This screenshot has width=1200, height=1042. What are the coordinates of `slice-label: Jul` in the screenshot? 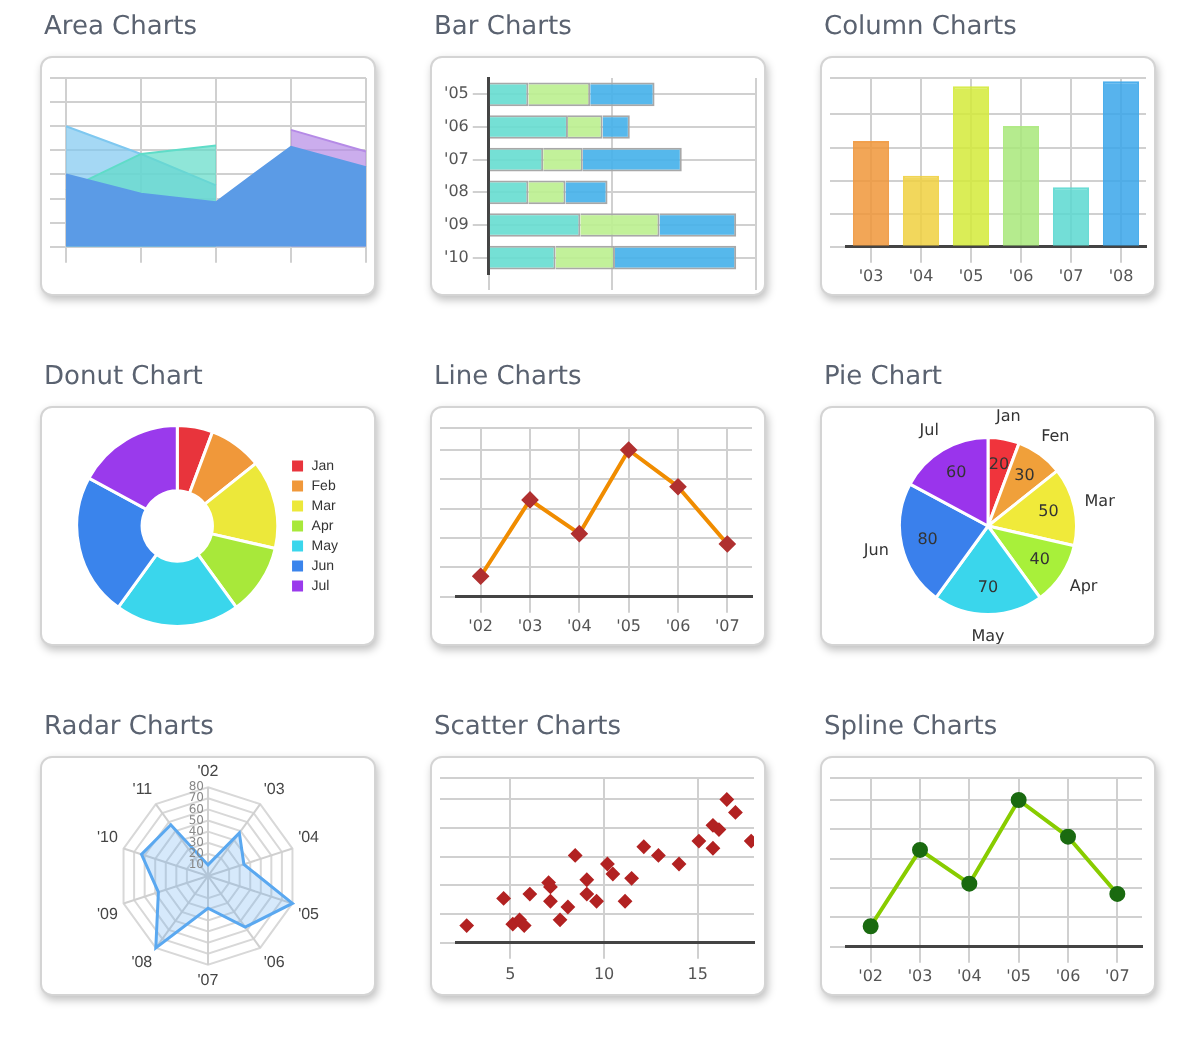 It's located at (928, 430).